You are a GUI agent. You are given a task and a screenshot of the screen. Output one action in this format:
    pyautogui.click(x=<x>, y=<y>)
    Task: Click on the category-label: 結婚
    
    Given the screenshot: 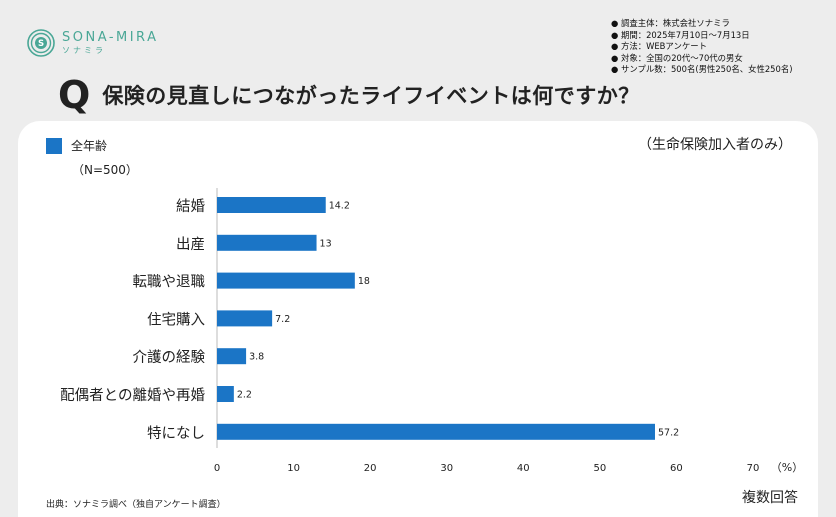 What is the action you would take?
    pyautogui.click(x=190, y=206)
    